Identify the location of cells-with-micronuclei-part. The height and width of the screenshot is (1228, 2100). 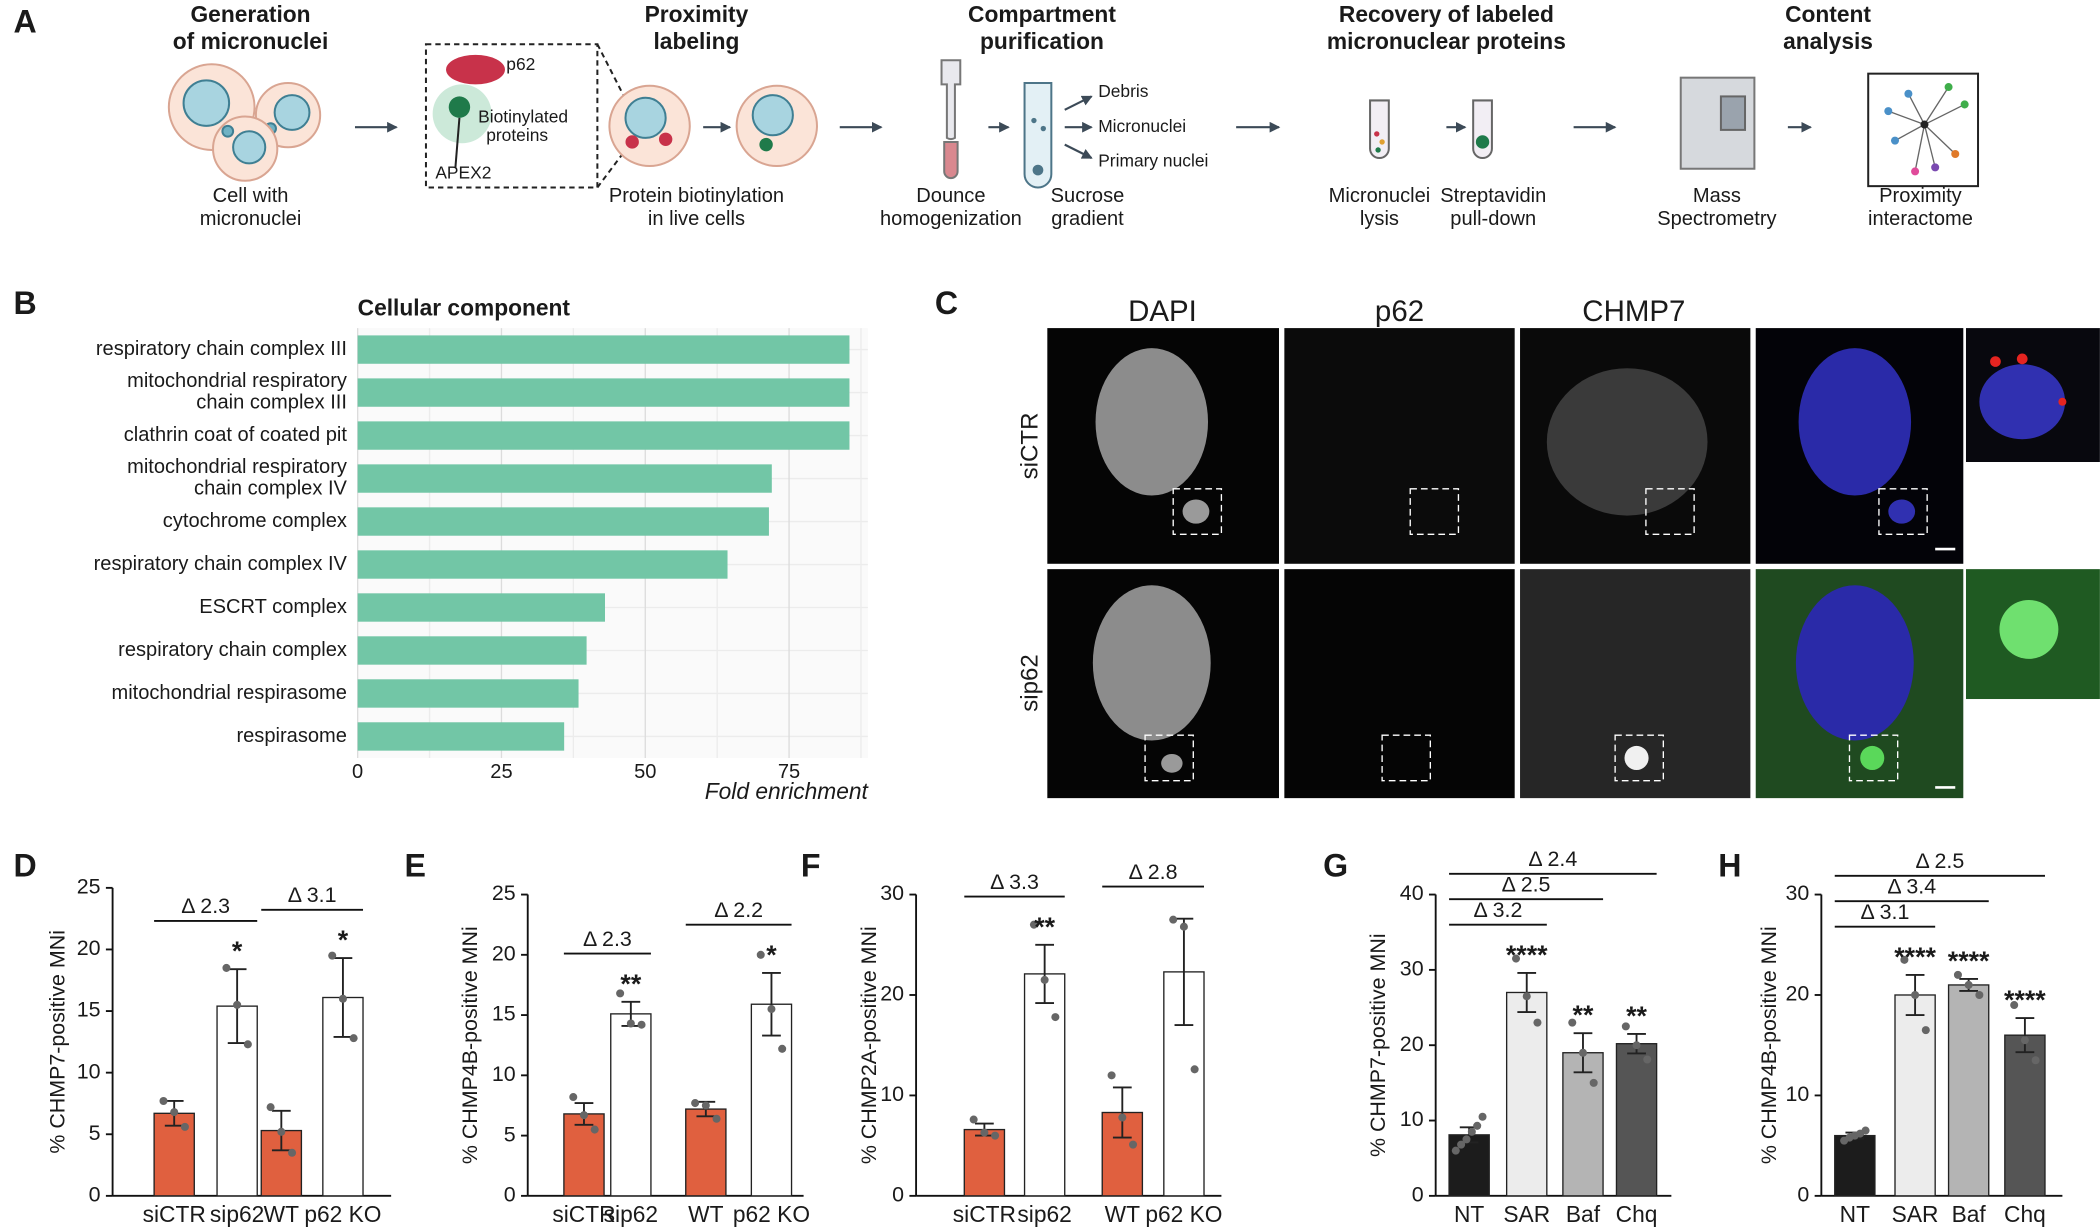
(228, 131).